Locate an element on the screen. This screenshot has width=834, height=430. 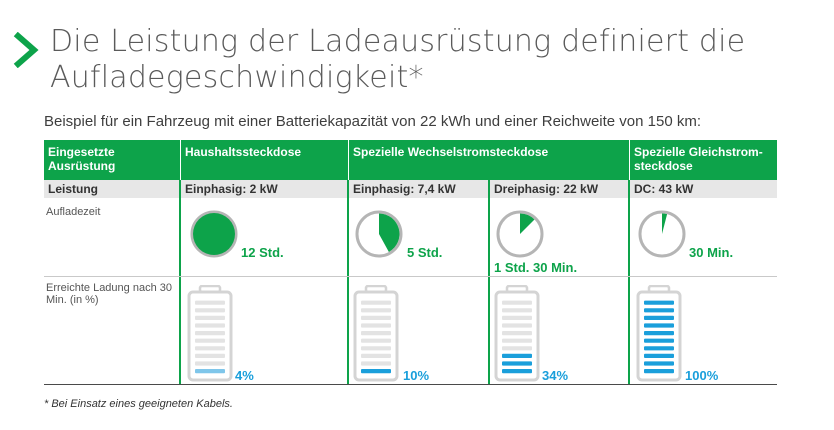
power-col-2: Einphasig: 7,4 kW is located at coordinates (419, 189).